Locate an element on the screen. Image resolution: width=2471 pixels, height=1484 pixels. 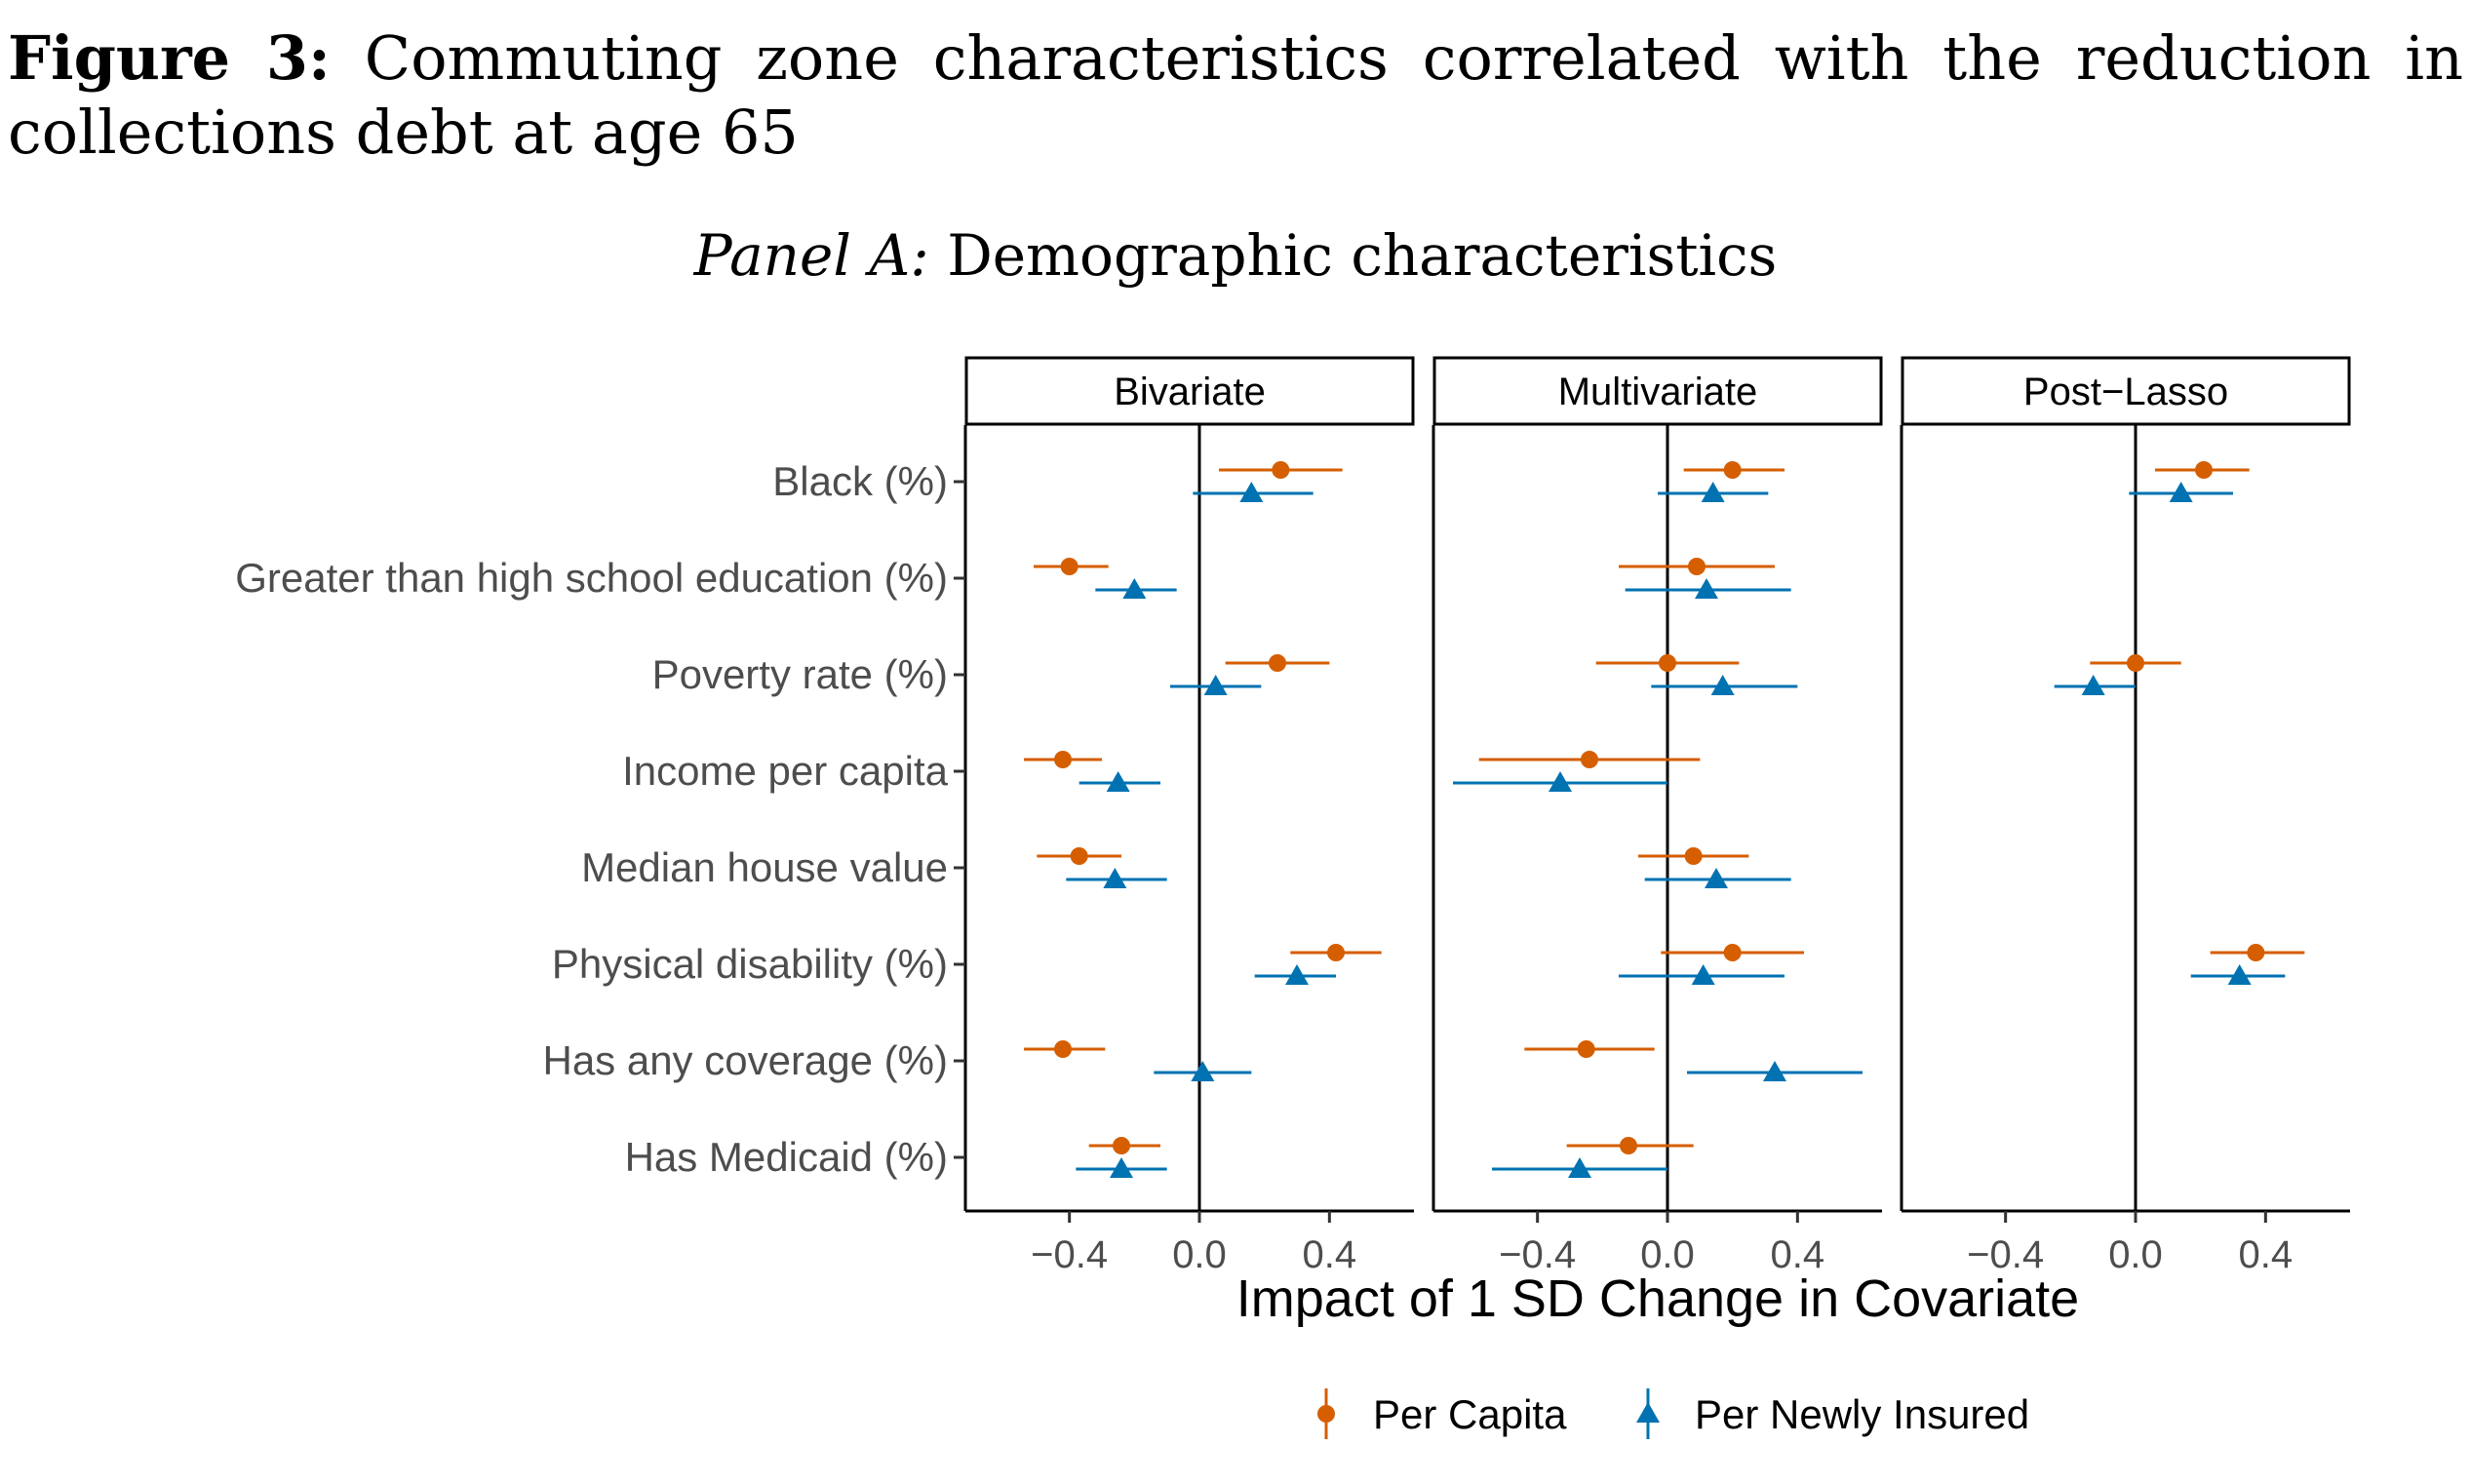
facet-label-post-lasso: Post−Lasso is located at coordinates (2125, 392).